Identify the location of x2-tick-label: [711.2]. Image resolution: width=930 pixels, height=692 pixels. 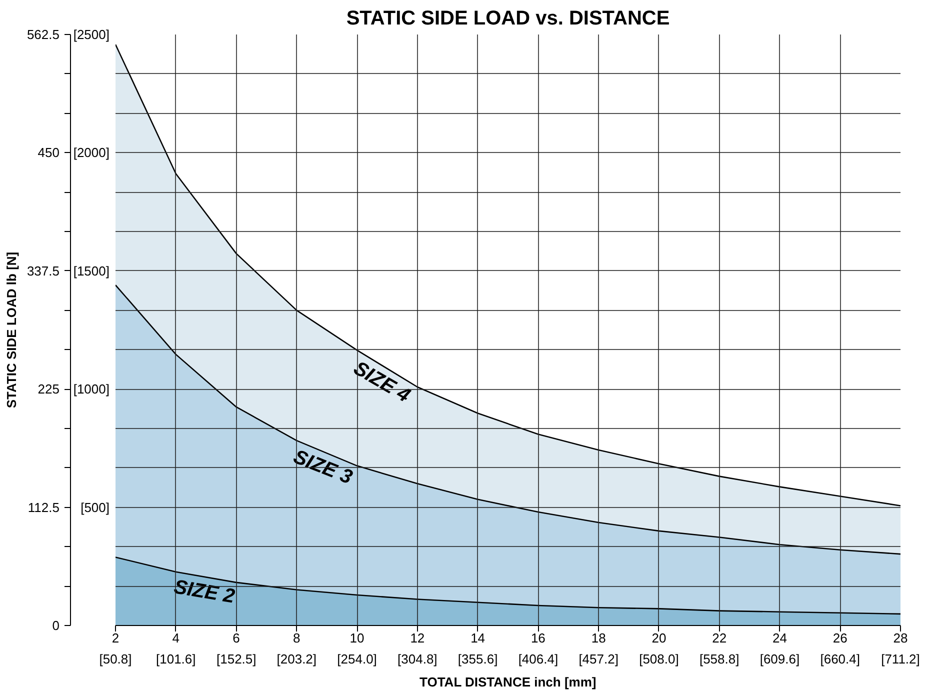
(900, 659).